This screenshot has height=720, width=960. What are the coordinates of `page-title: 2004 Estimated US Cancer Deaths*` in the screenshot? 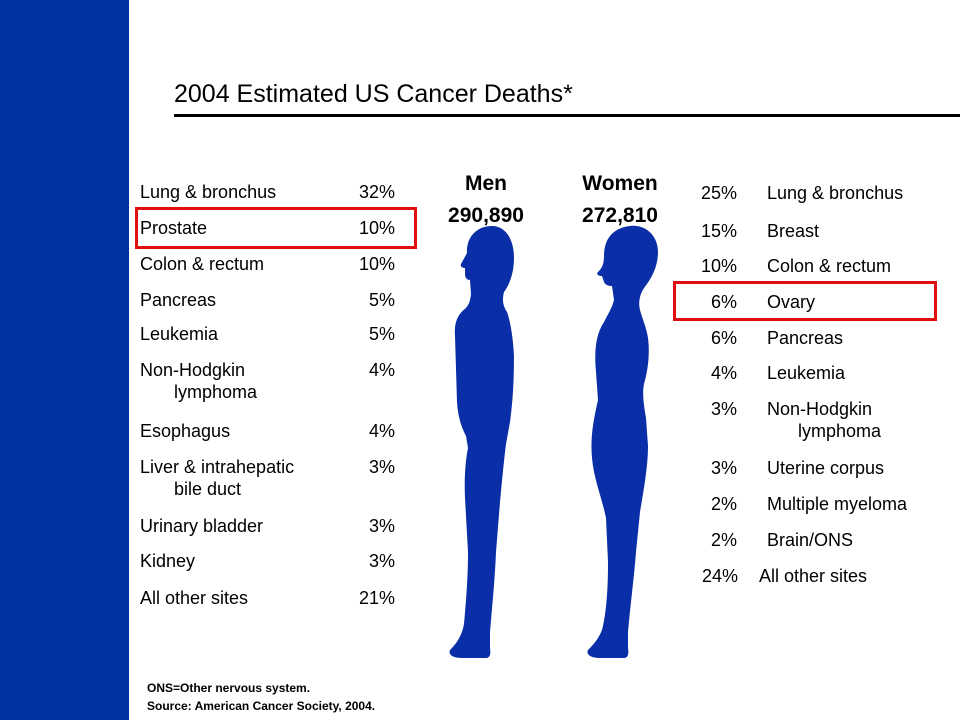 It's located at (373, 94).